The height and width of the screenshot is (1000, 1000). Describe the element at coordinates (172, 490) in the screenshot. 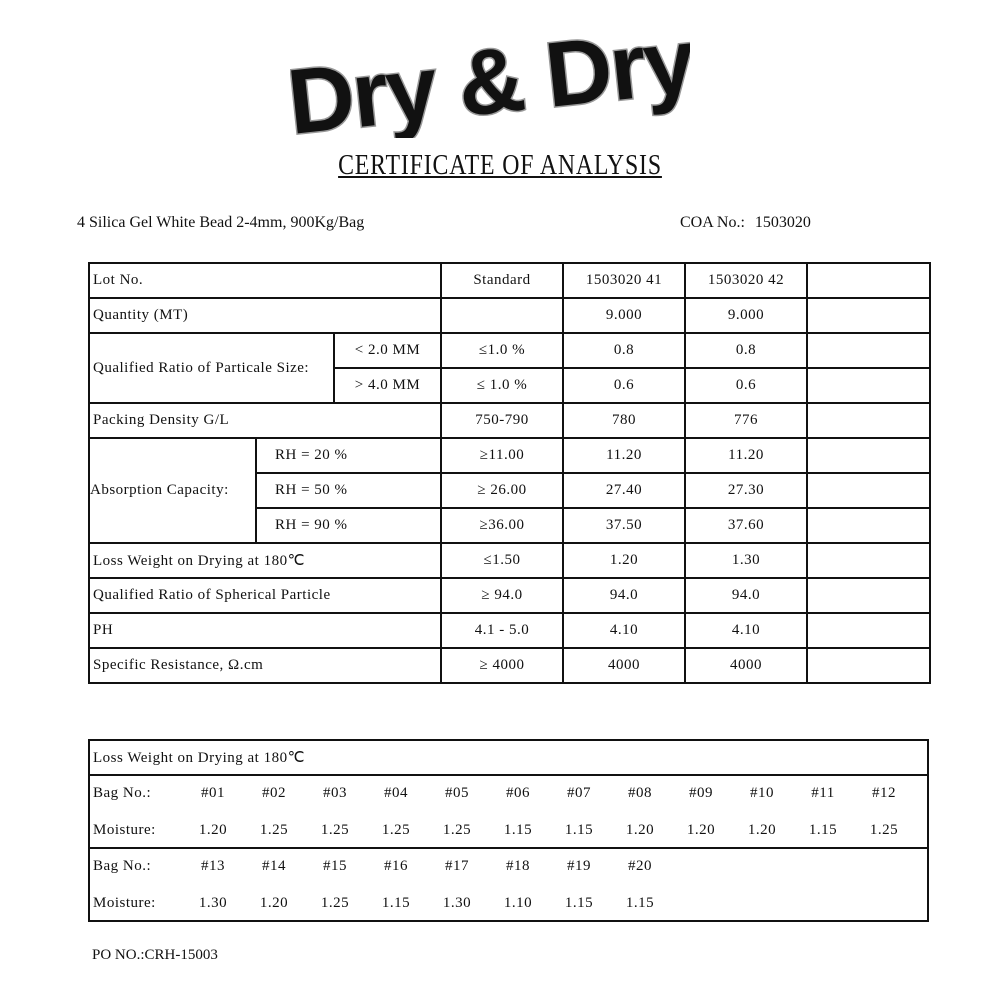

I see `row-label: Absorption Capacity:` at that location.